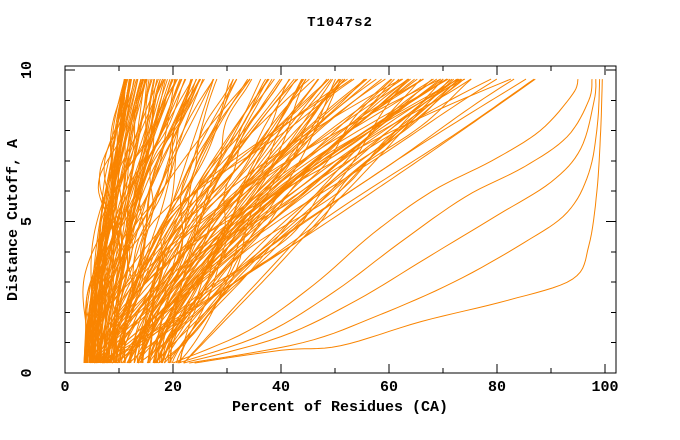 This screenshot has width=680, height=440. What do you see at coordinates (173, 387) in the screenshot?
I see `x-tick-label: 20` at bounding box center [173, 387].